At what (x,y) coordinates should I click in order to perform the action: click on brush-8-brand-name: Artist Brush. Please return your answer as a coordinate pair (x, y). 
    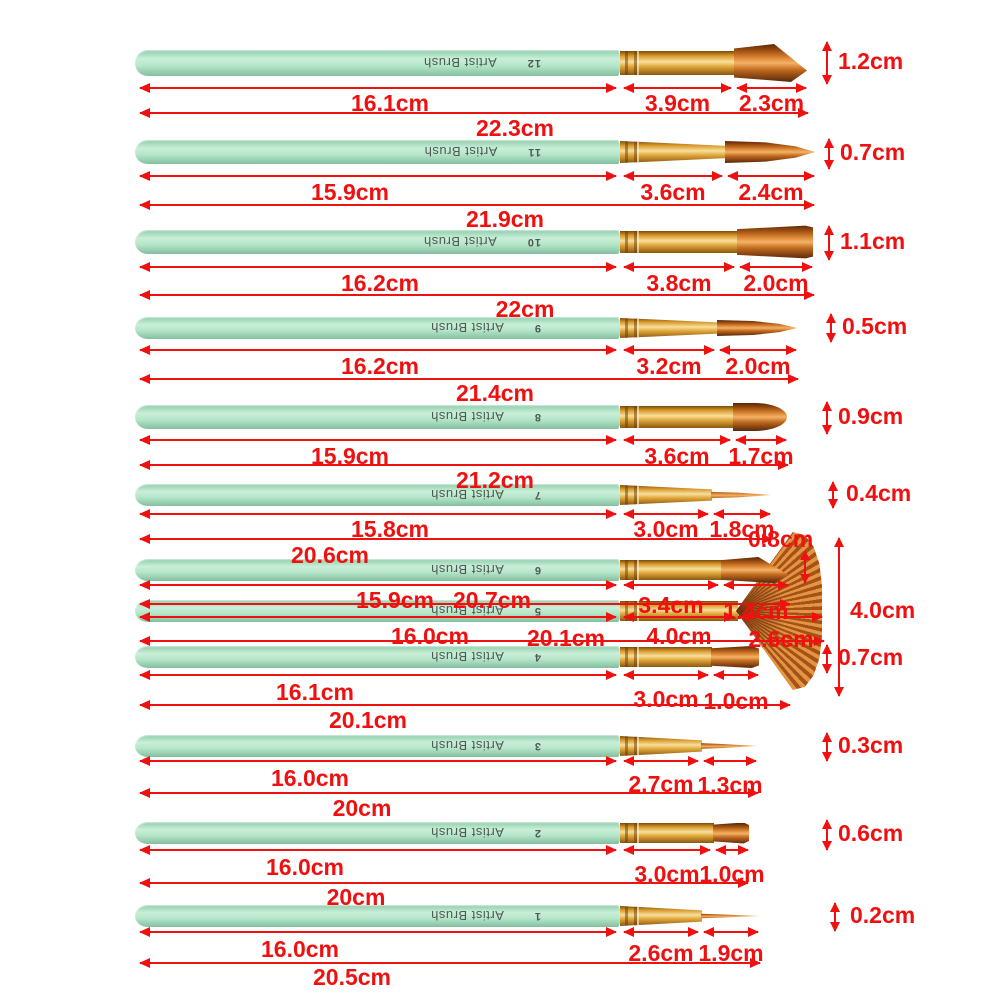
    Looking at the image, I should click on (467, 417).